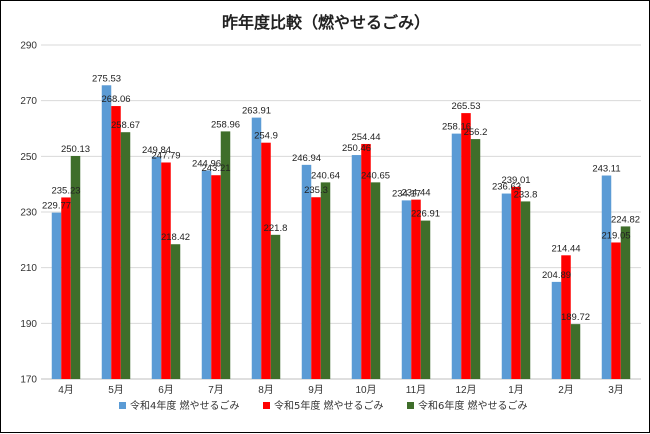  Describe the element at coordinates (316, 190) in the screenshot. I see `data-label: 235.3` at that location.